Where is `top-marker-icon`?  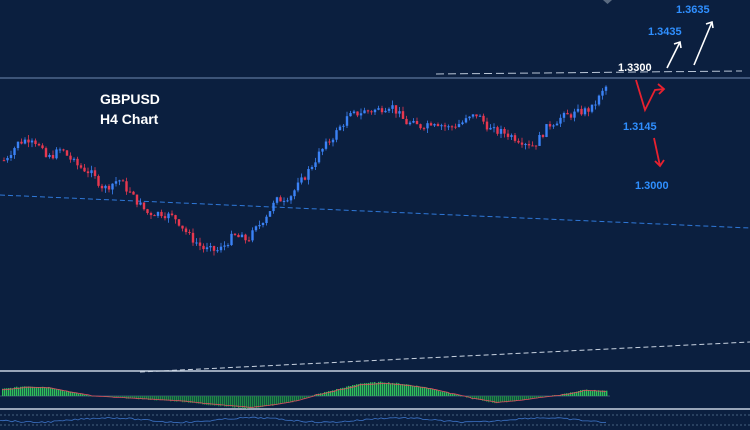
top-marker-icon is located at coordinates (607, 2).